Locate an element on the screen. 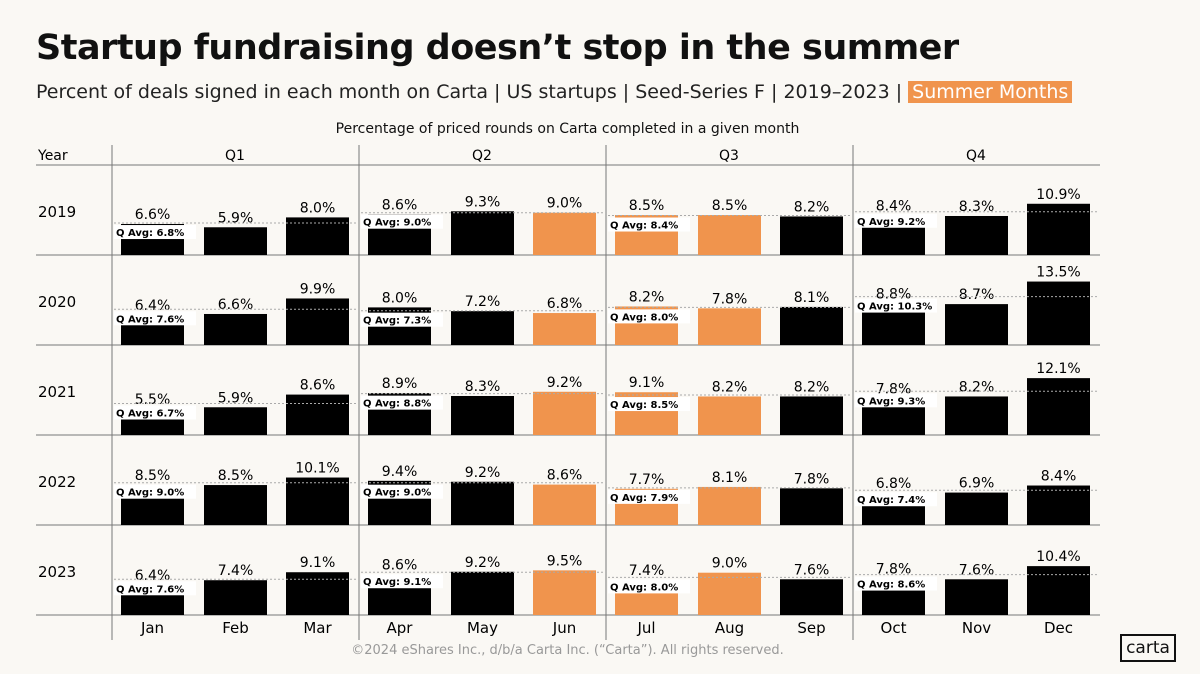  bar-2021-Mar is located at coordinates (317, 414).